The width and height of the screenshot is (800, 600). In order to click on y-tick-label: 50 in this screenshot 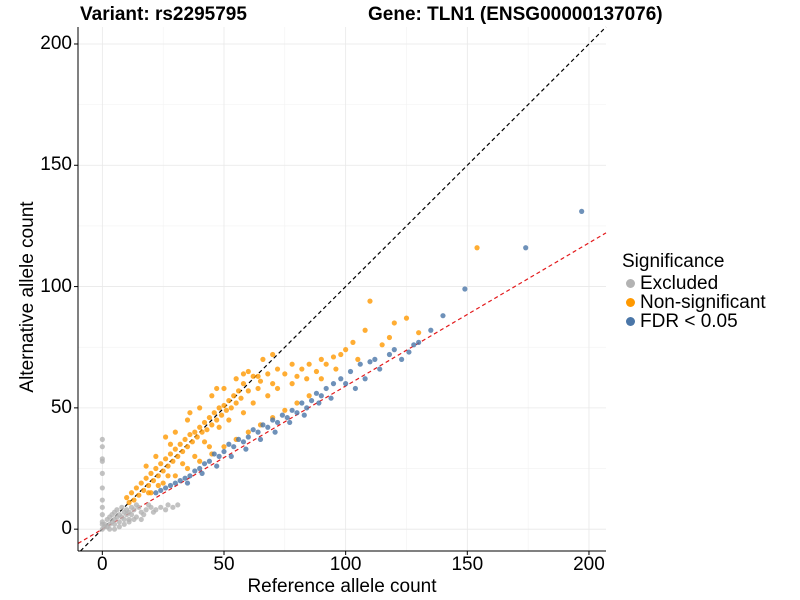, I will do `click(61, 407)`.